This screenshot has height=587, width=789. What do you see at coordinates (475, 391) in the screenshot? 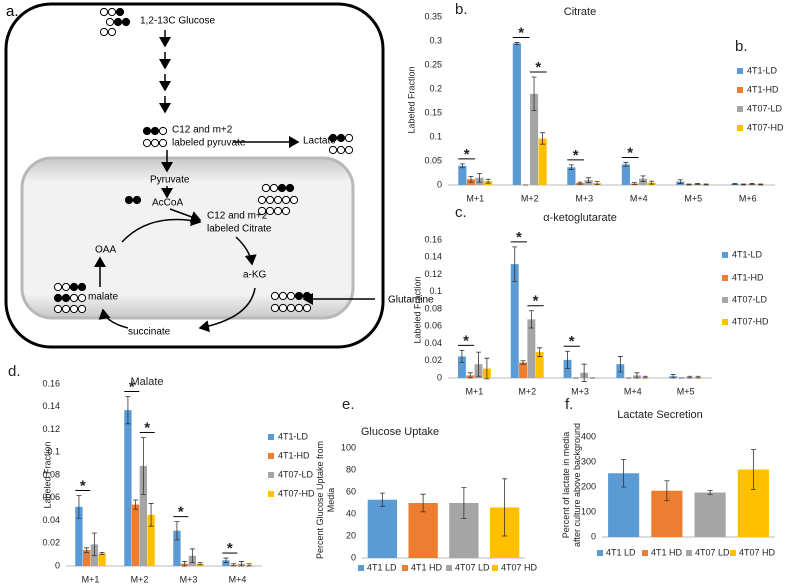
I see `x-tick-label: M+1` at bounding box center [475, 391].